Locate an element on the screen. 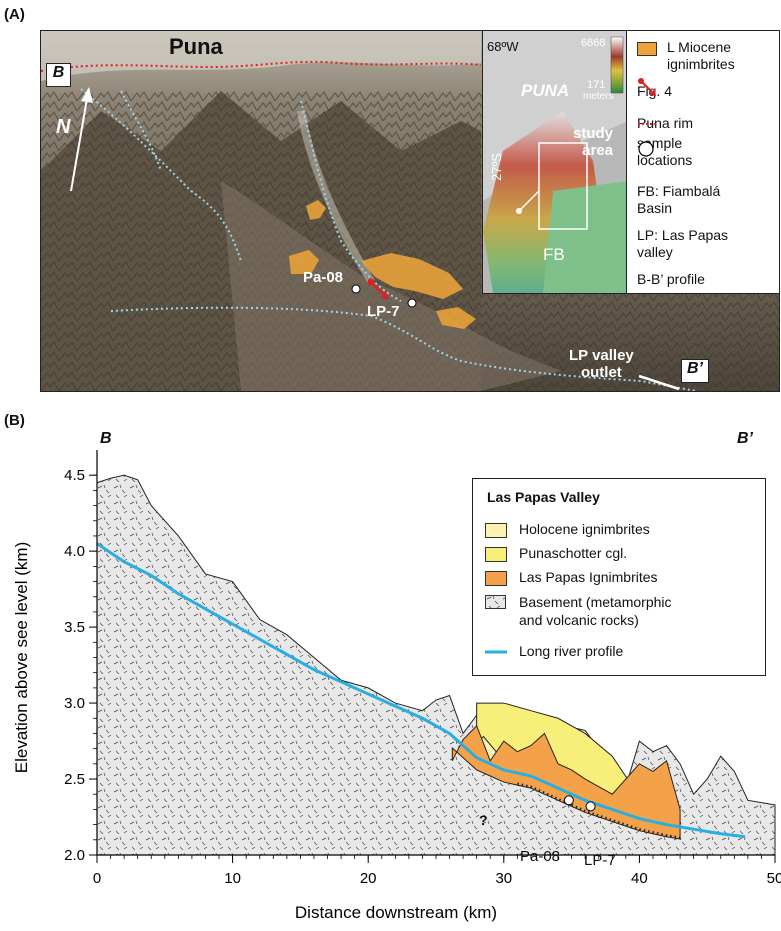 The image size is (781, 931). ignimbrite-outcrops is located at coordinates (382, 264).